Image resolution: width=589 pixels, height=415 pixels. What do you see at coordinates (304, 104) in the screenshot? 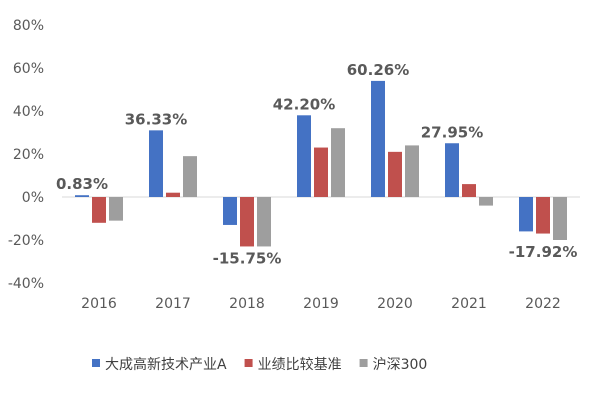
I see `data-label-2019: 42.20%` at bounding box center [304, 104].